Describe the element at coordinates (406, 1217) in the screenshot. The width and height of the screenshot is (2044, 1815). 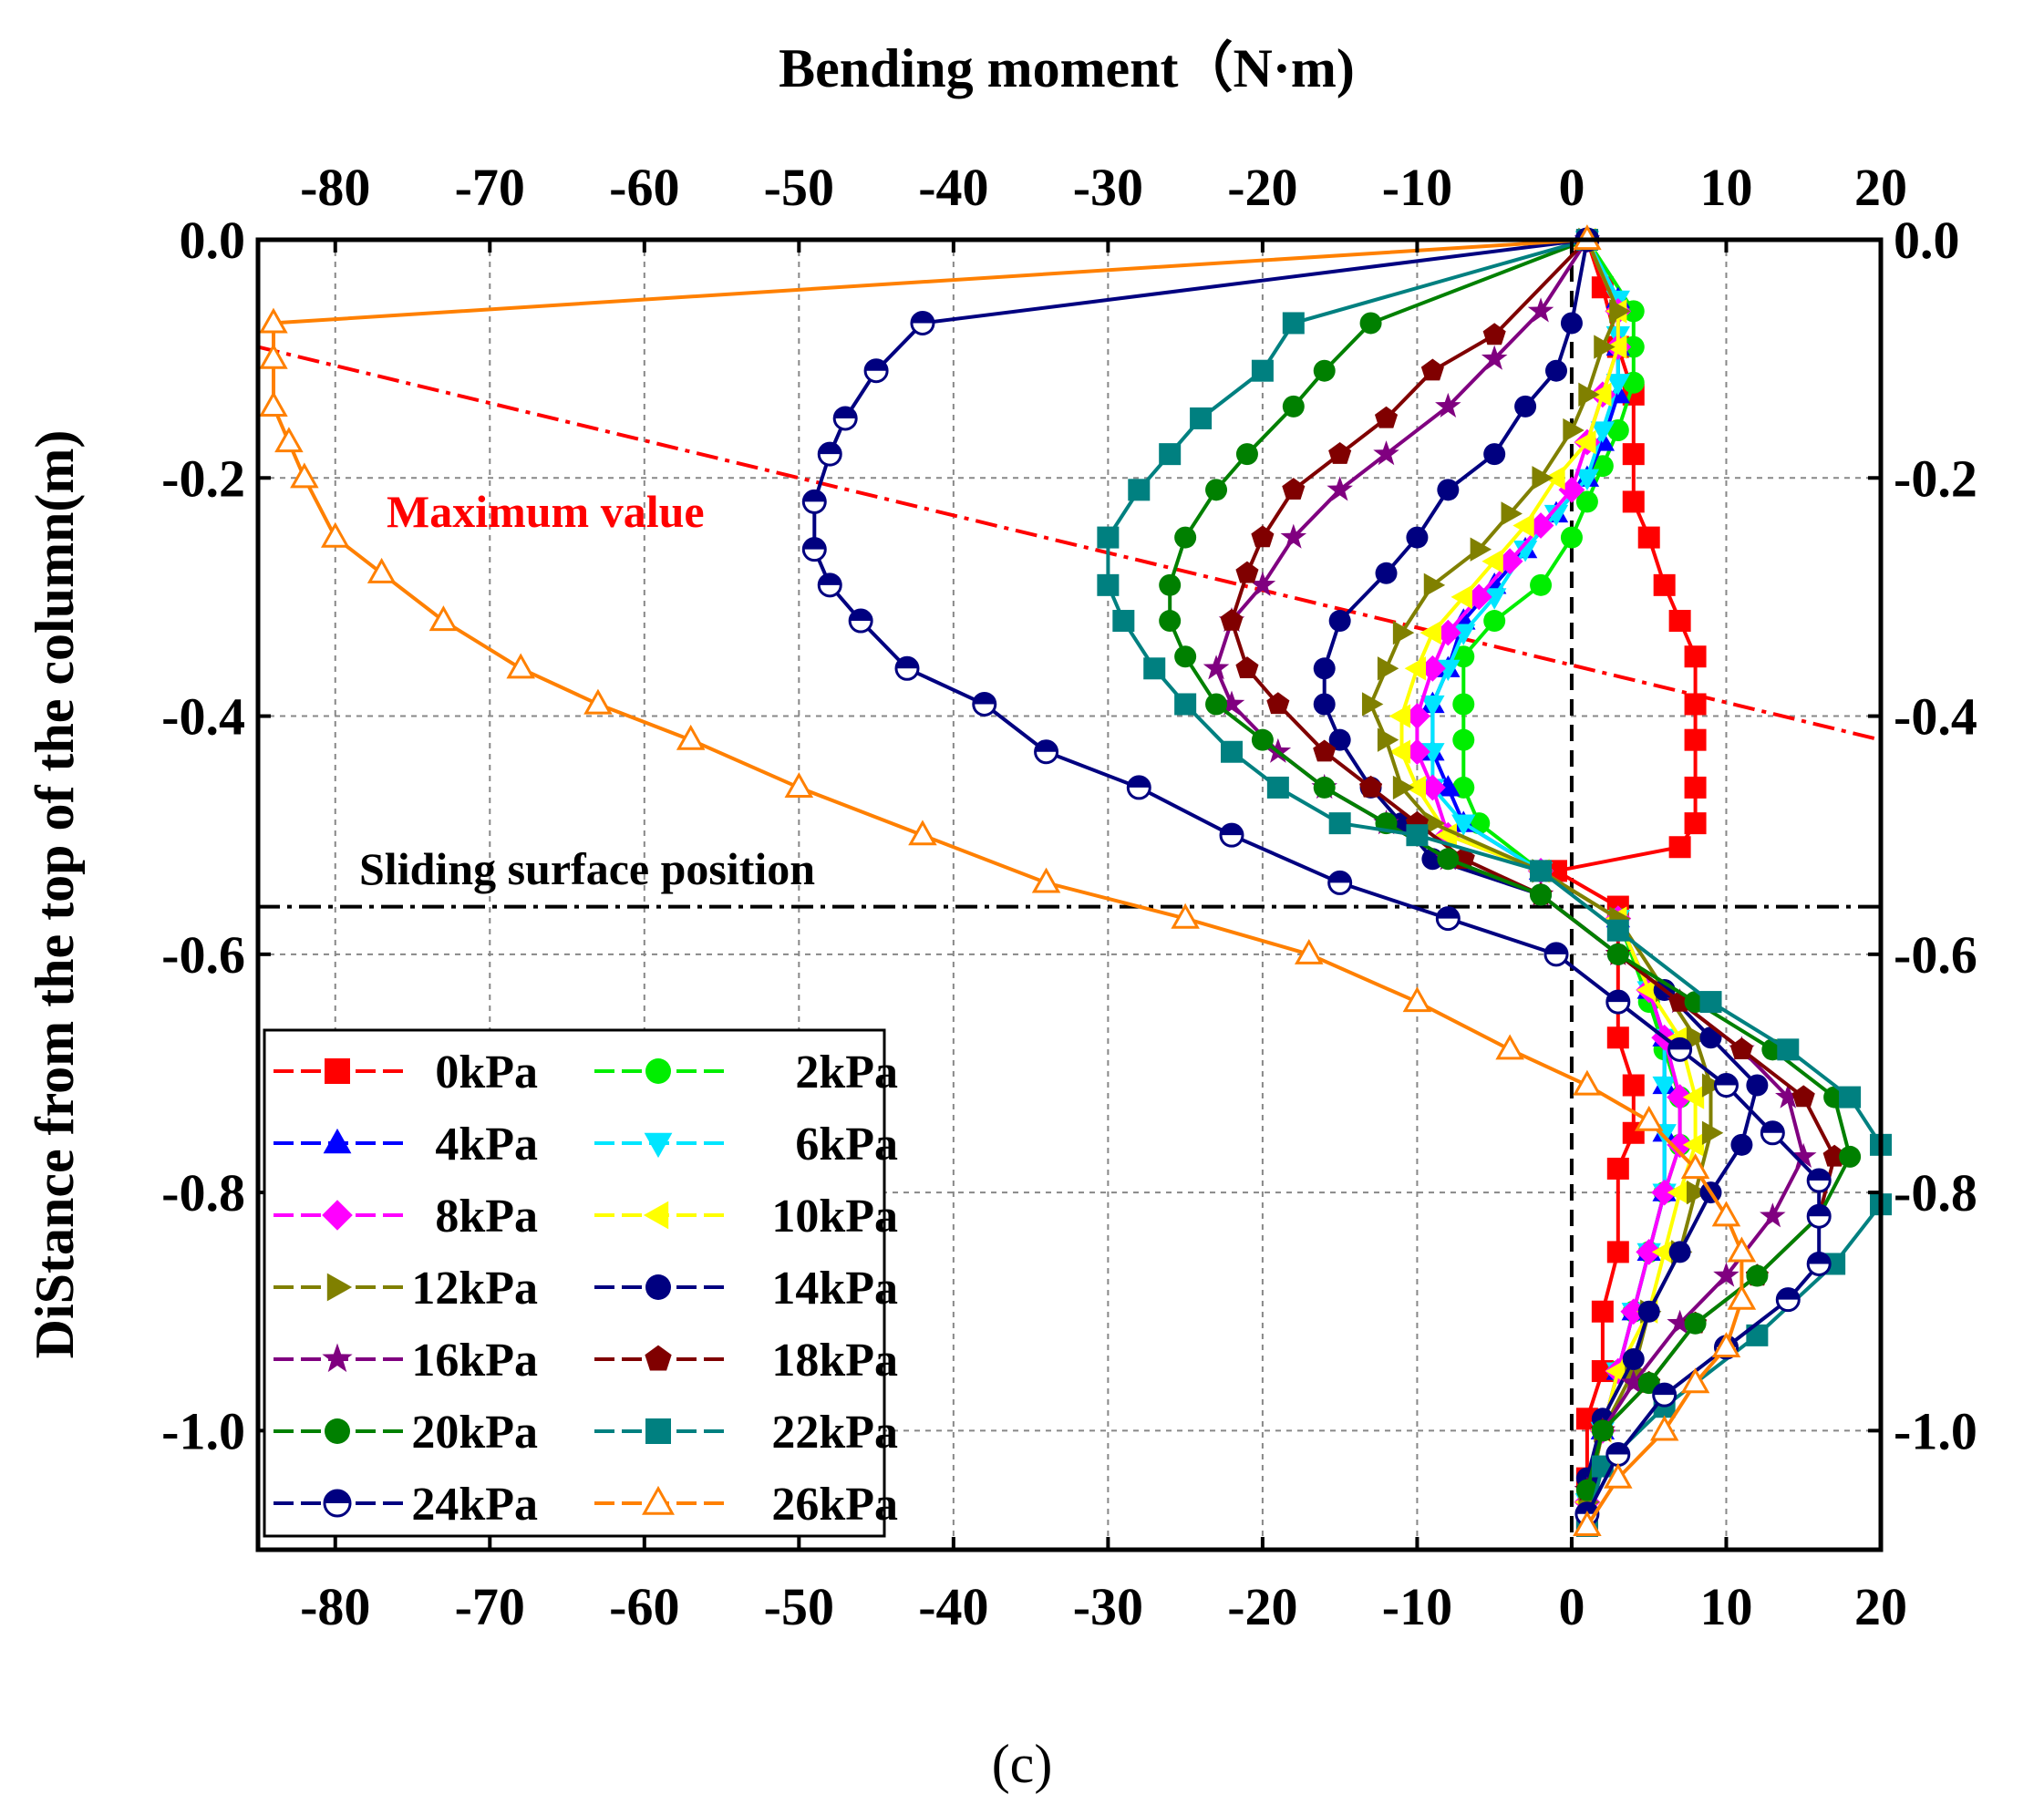
I see `legend-item: 8kPa` at that location.